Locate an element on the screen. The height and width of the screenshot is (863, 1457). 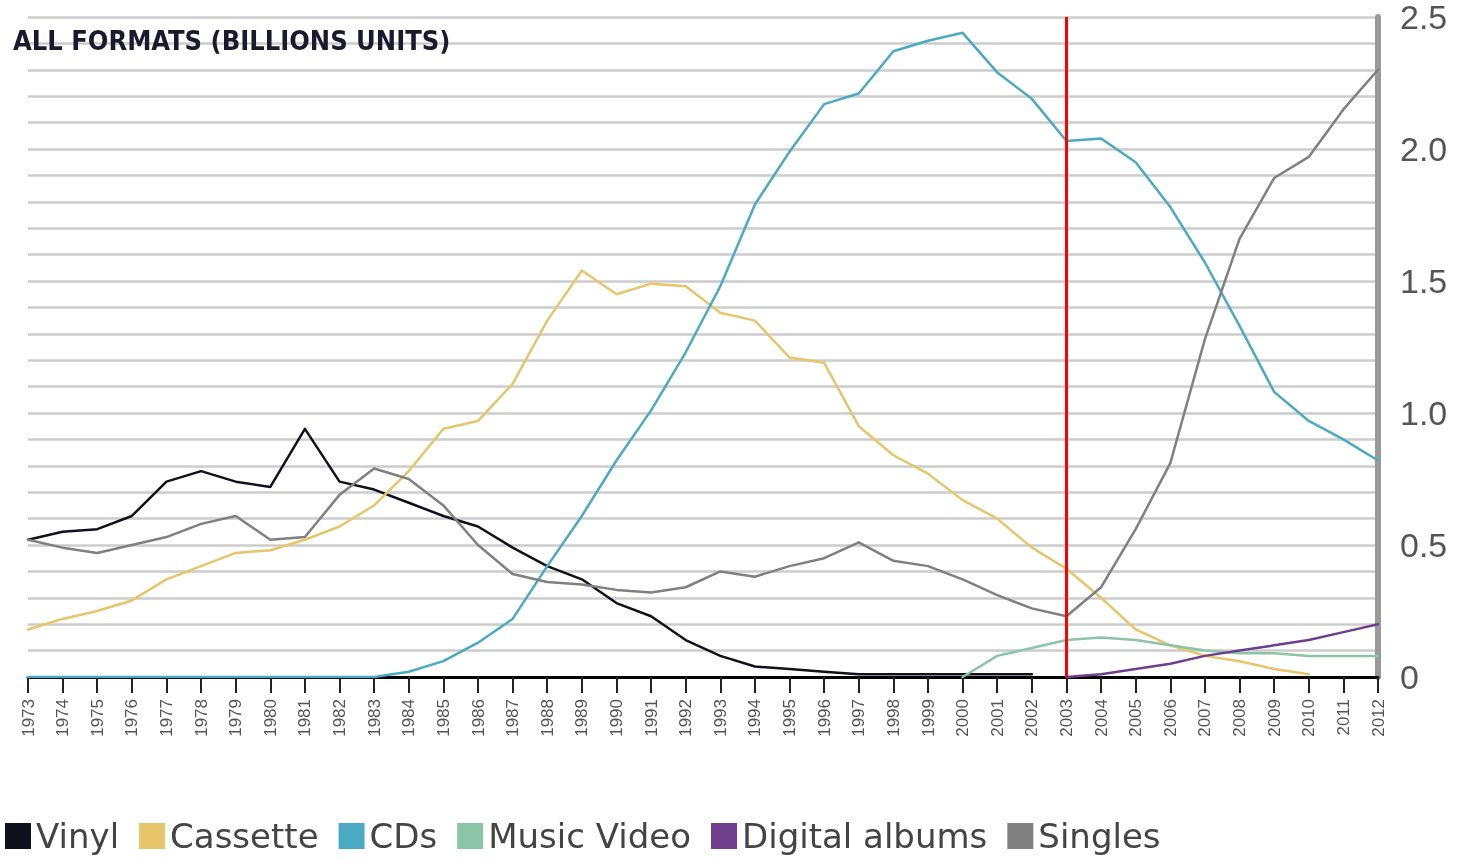
y-tick-label: 2.0 is located at coordinates (1424, 149).